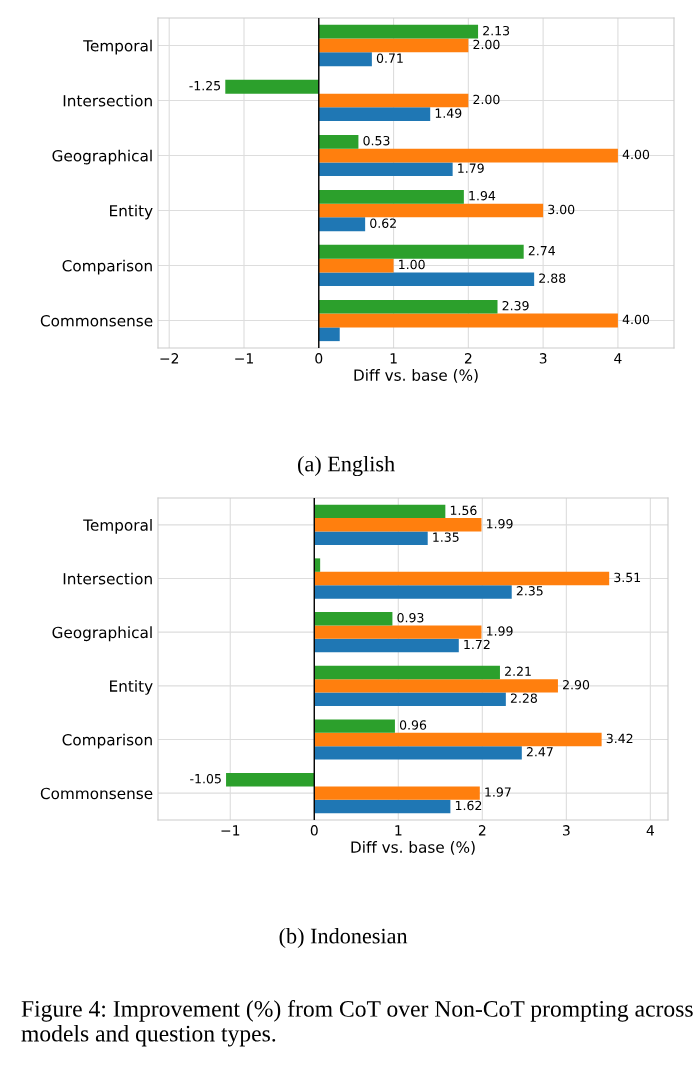 Image resolution: width=699 pixels, height=1083 pixels. I want to click on data-label: 2.39, so click(515, 305).